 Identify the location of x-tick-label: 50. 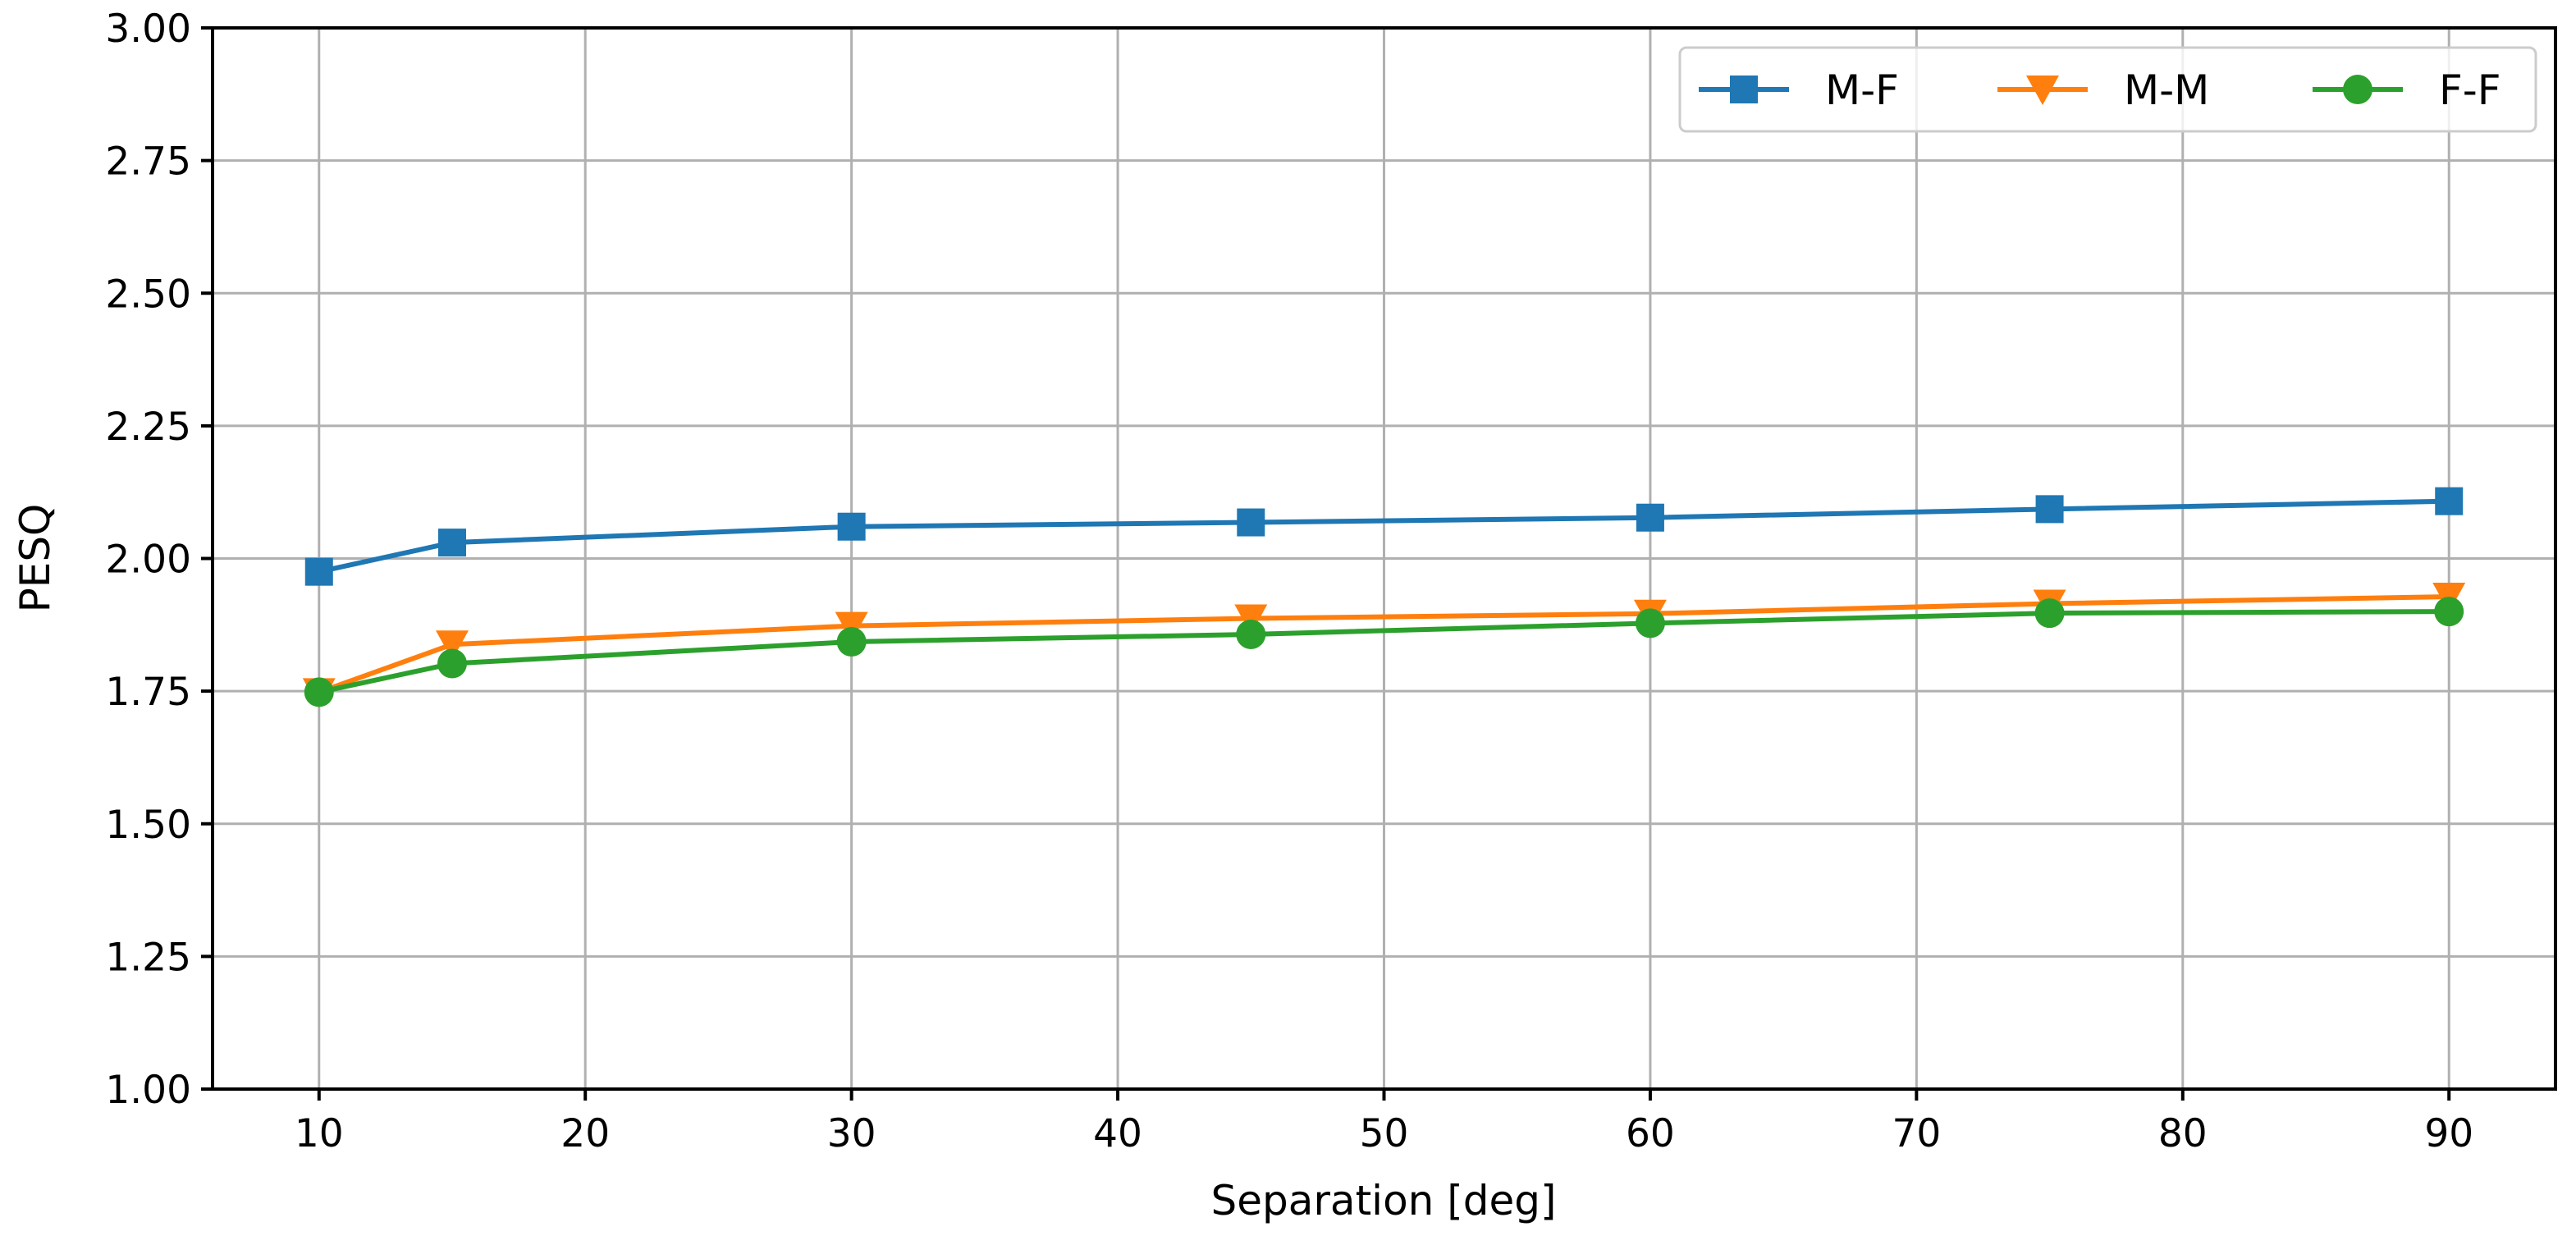
(1384, 1133).